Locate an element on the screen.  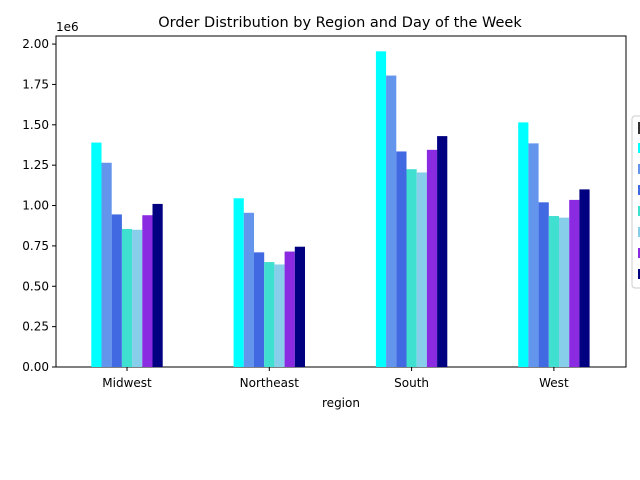
legend-frame is located at coordinates (635, 202).